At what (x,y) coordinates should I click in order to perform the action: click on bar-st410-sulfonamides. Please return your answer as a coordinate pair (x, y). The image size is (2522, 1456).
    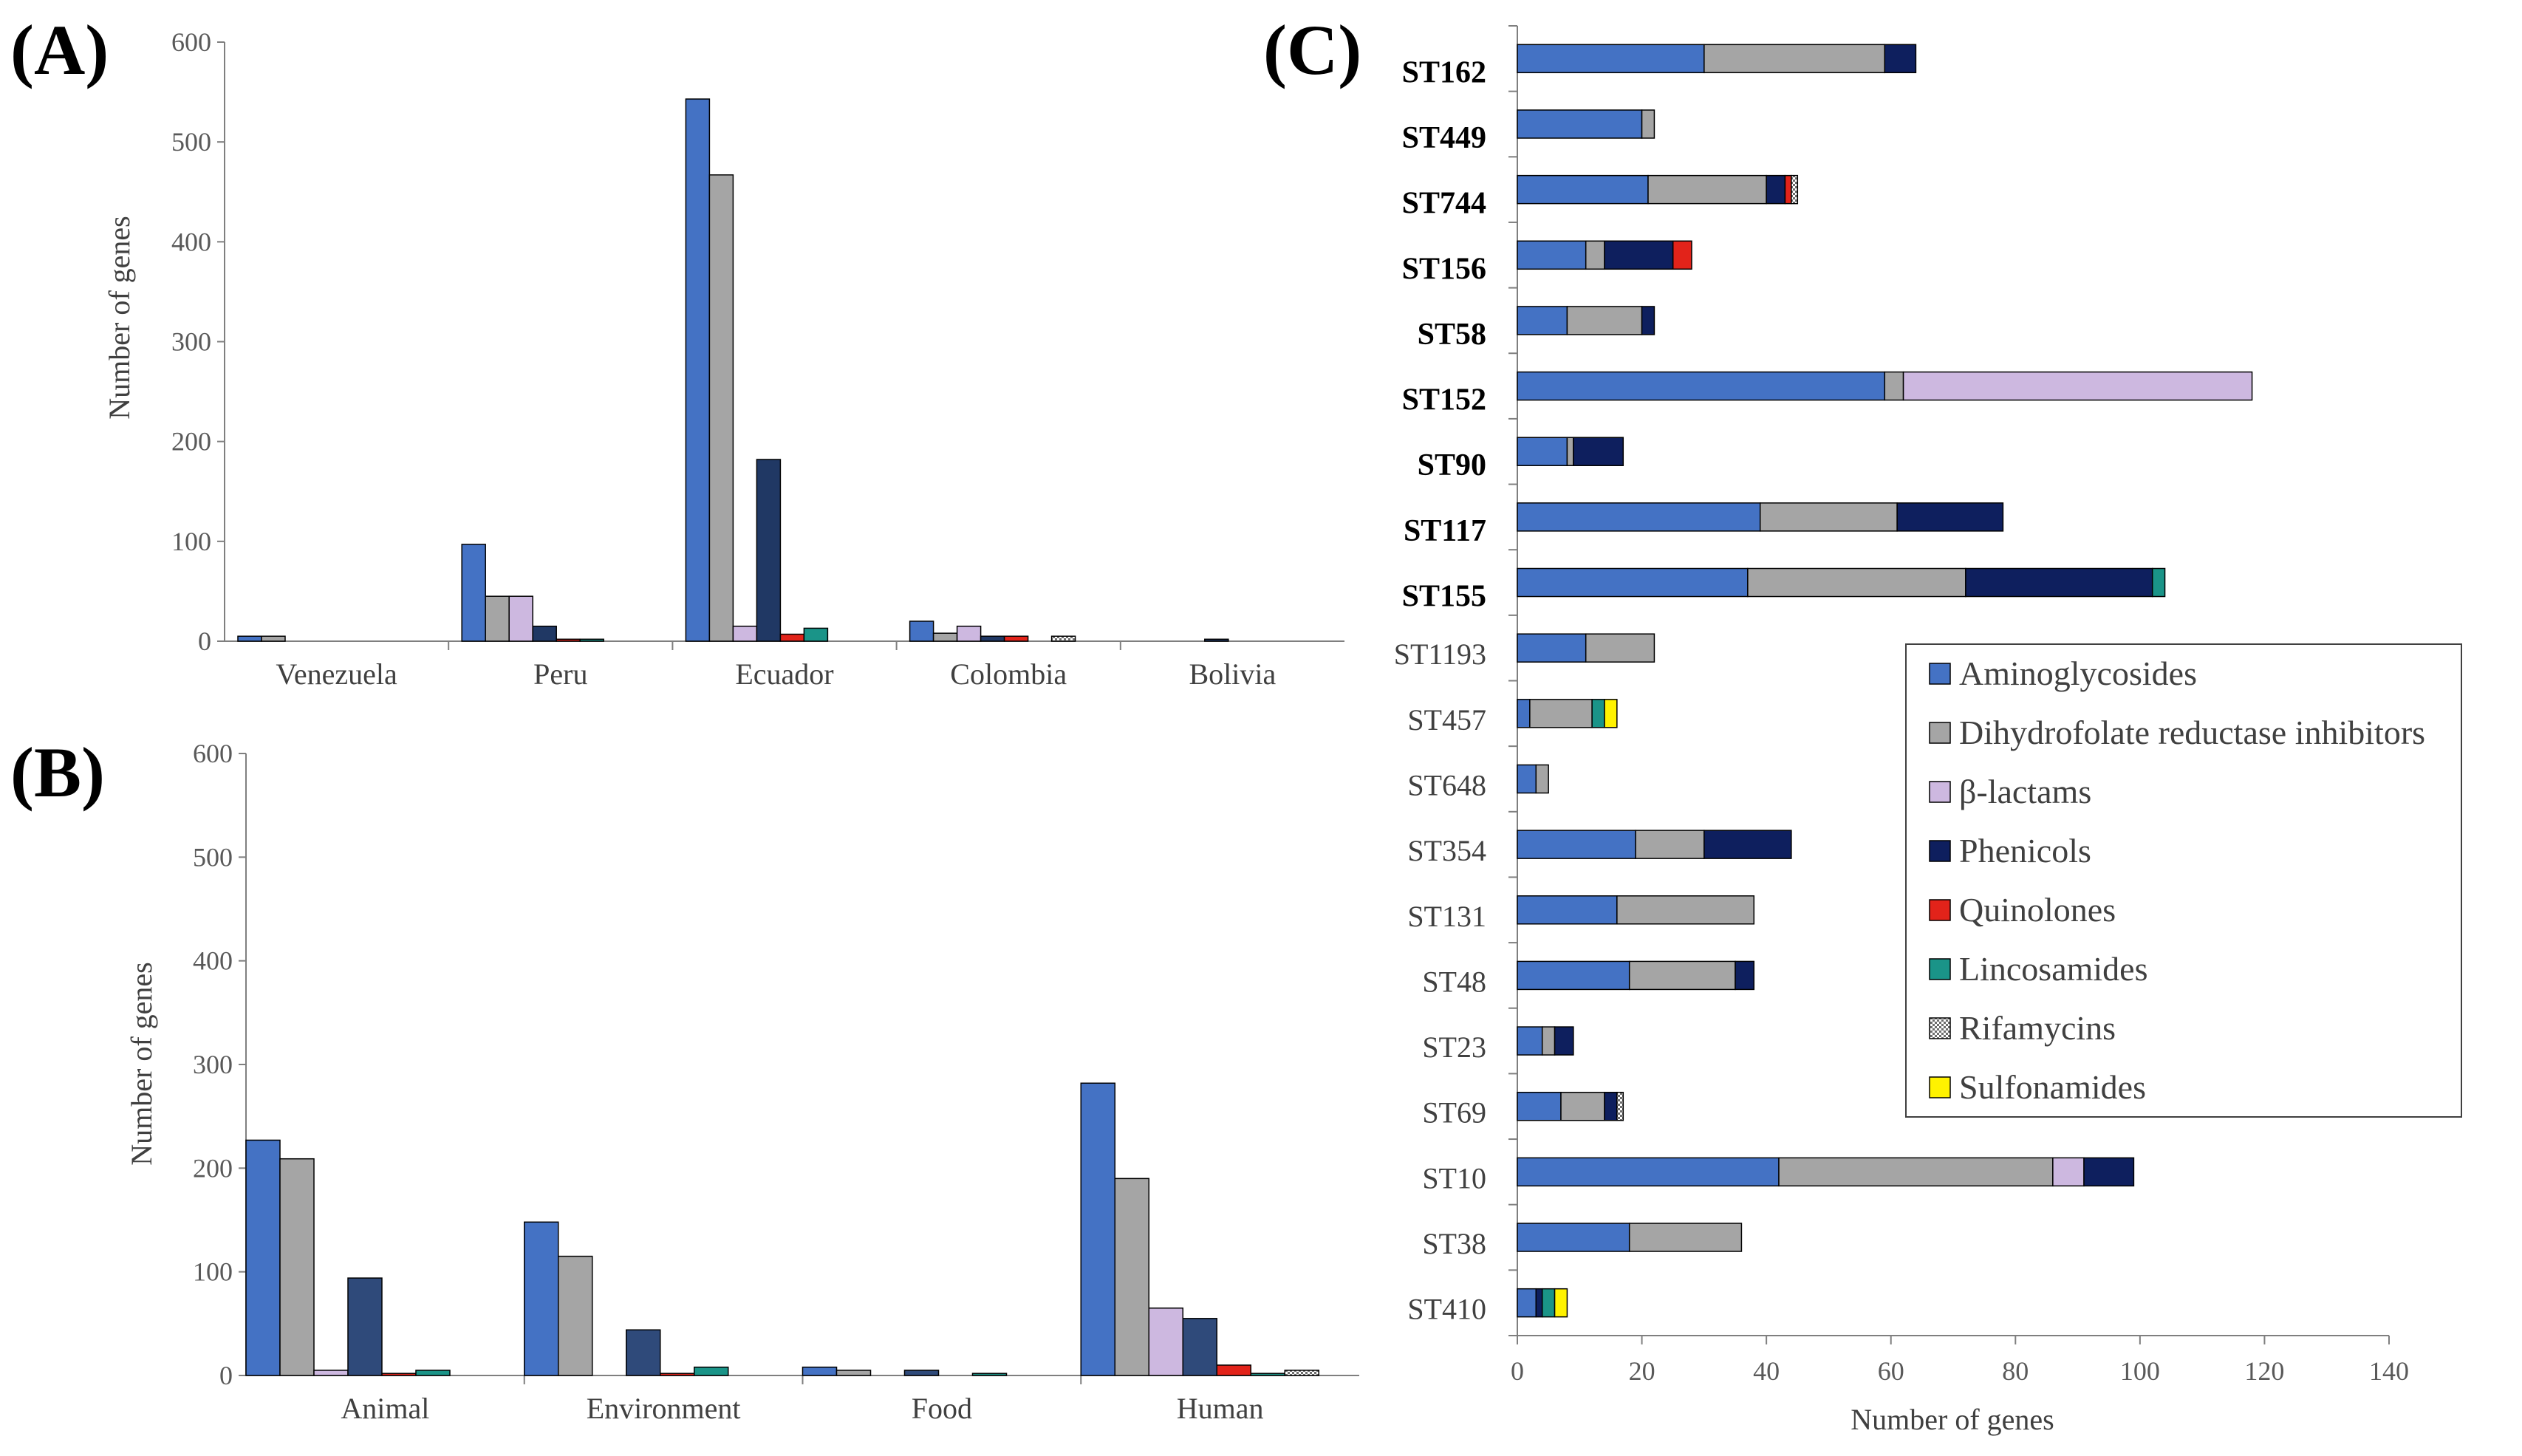
    Looking at the image, I should click on (1561, 1303).